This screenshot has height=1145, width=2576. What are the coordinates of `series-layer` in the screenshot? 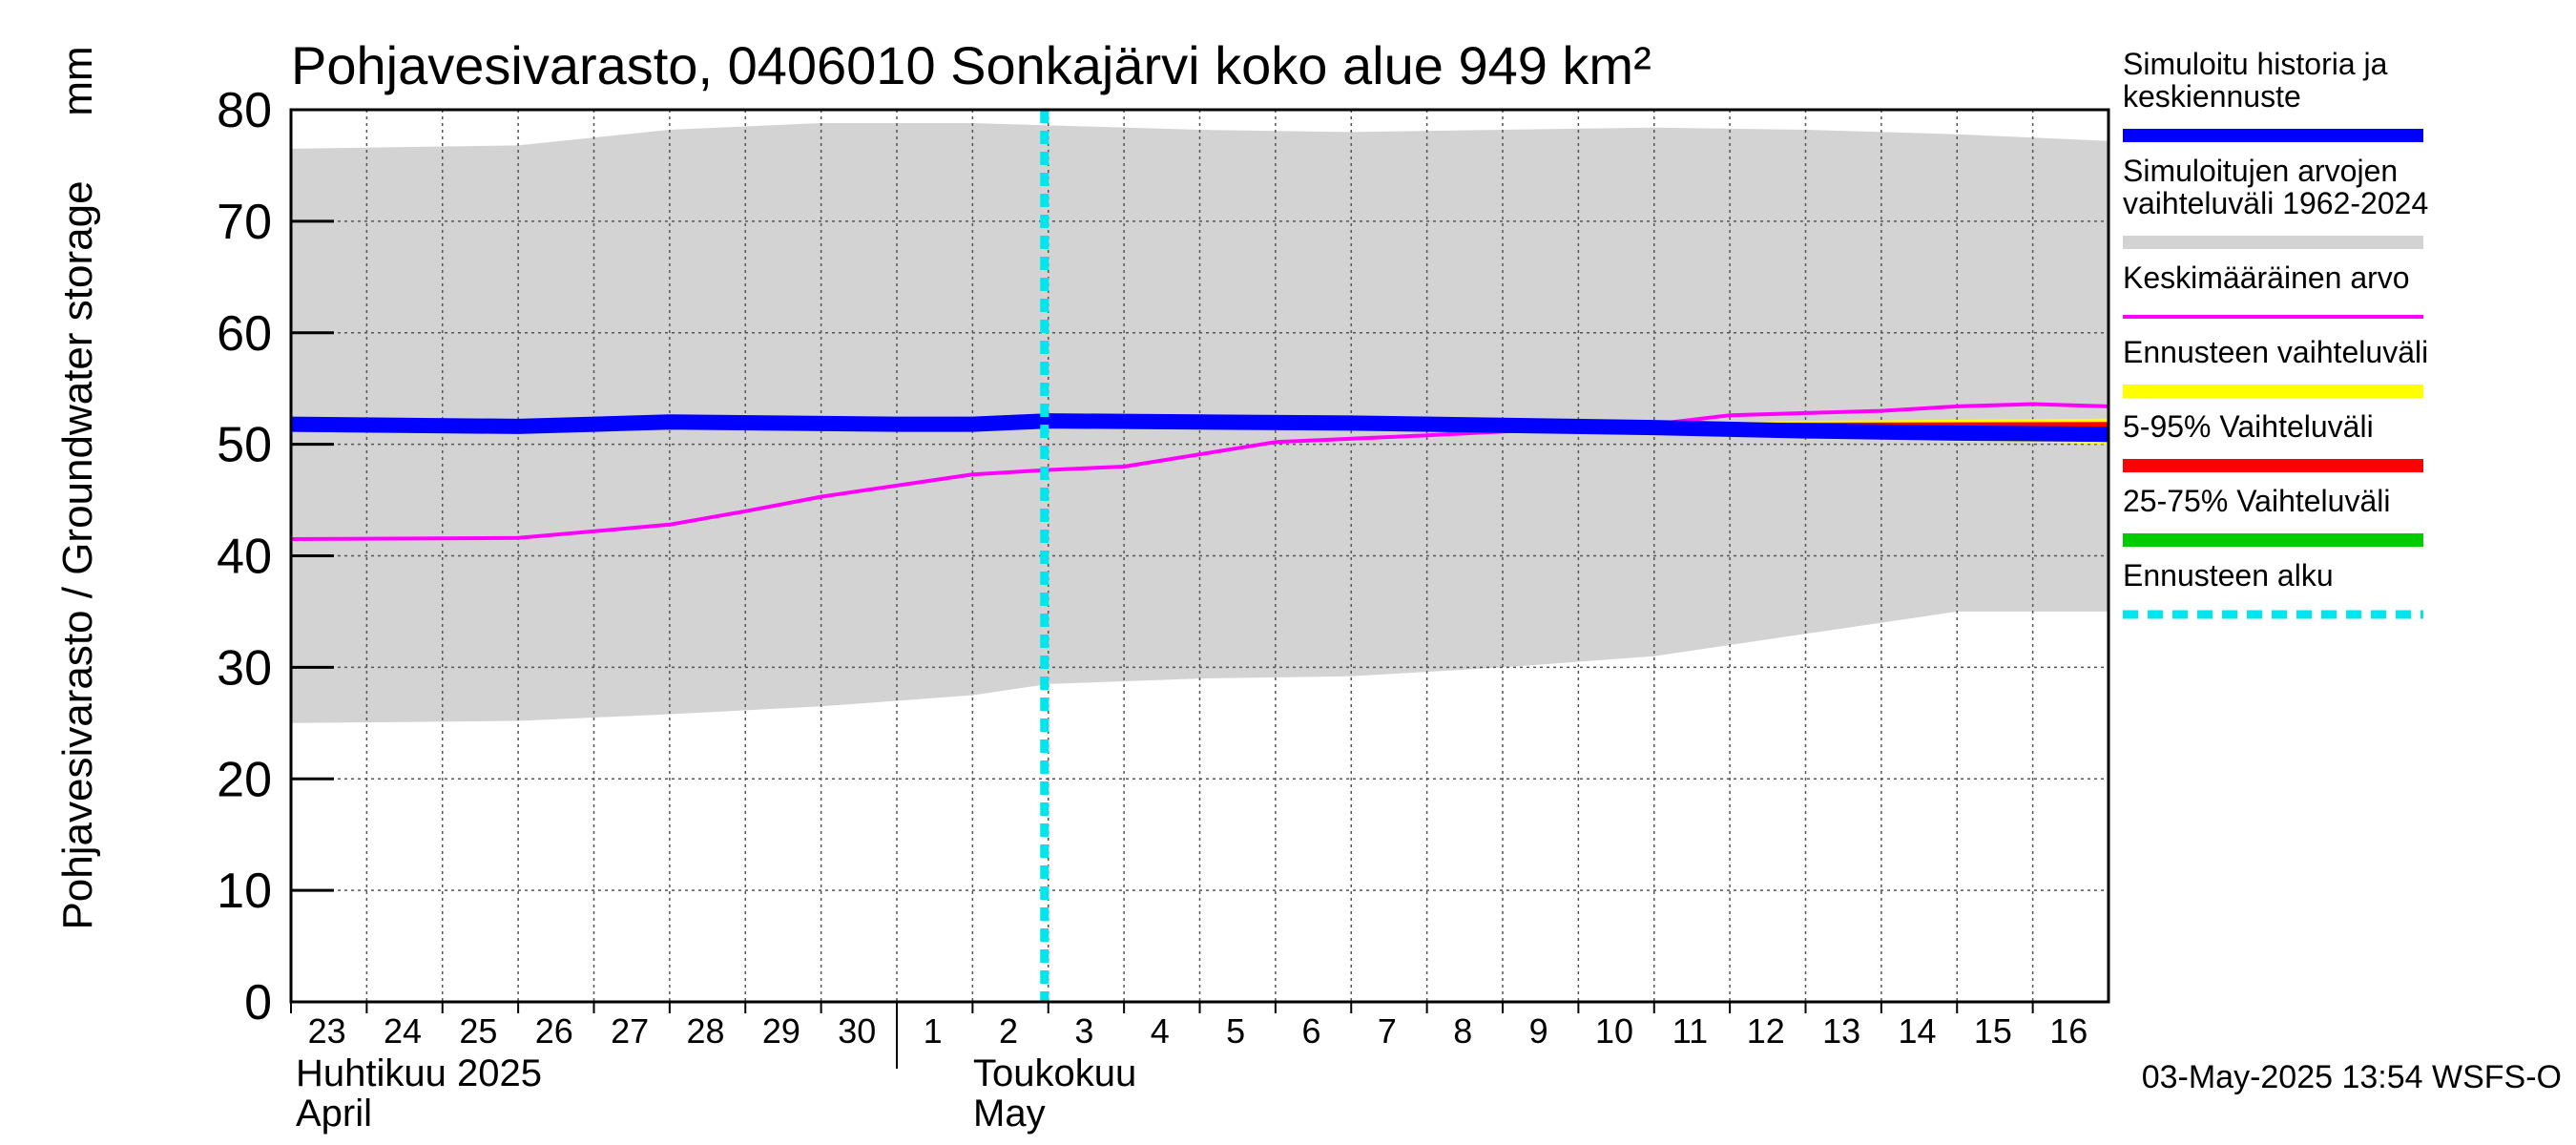 It's located at (1199, 472).